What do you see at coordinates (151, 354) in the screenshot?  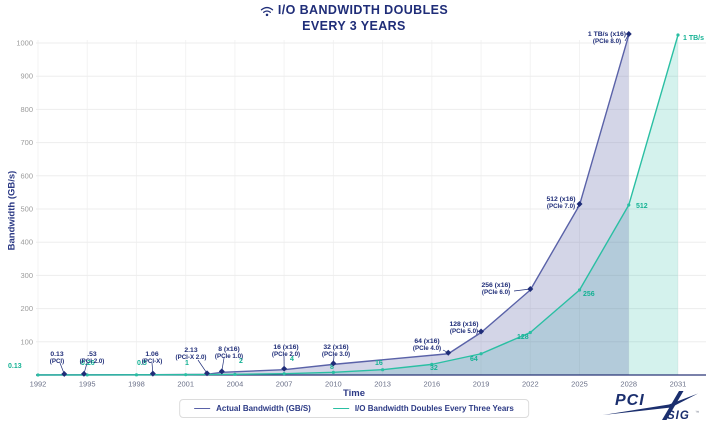 I see `annotation-value: 1.06` at bounding box center [151, 354].